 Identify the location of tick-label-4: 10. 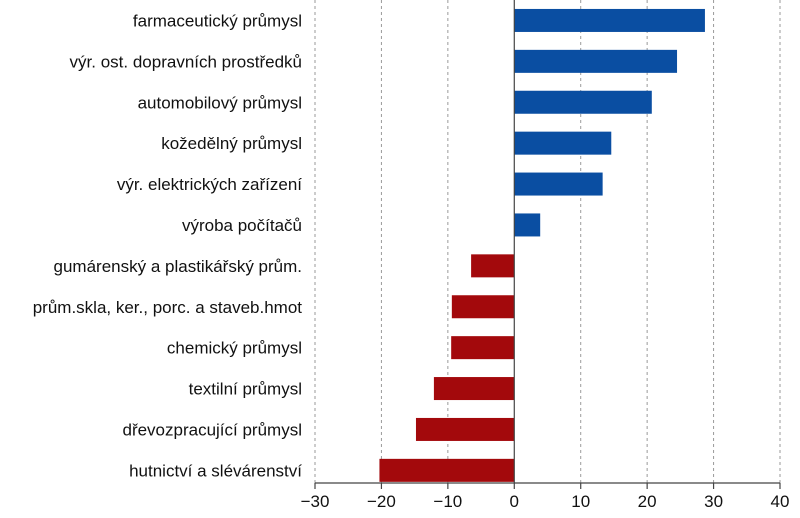
(580, 501).